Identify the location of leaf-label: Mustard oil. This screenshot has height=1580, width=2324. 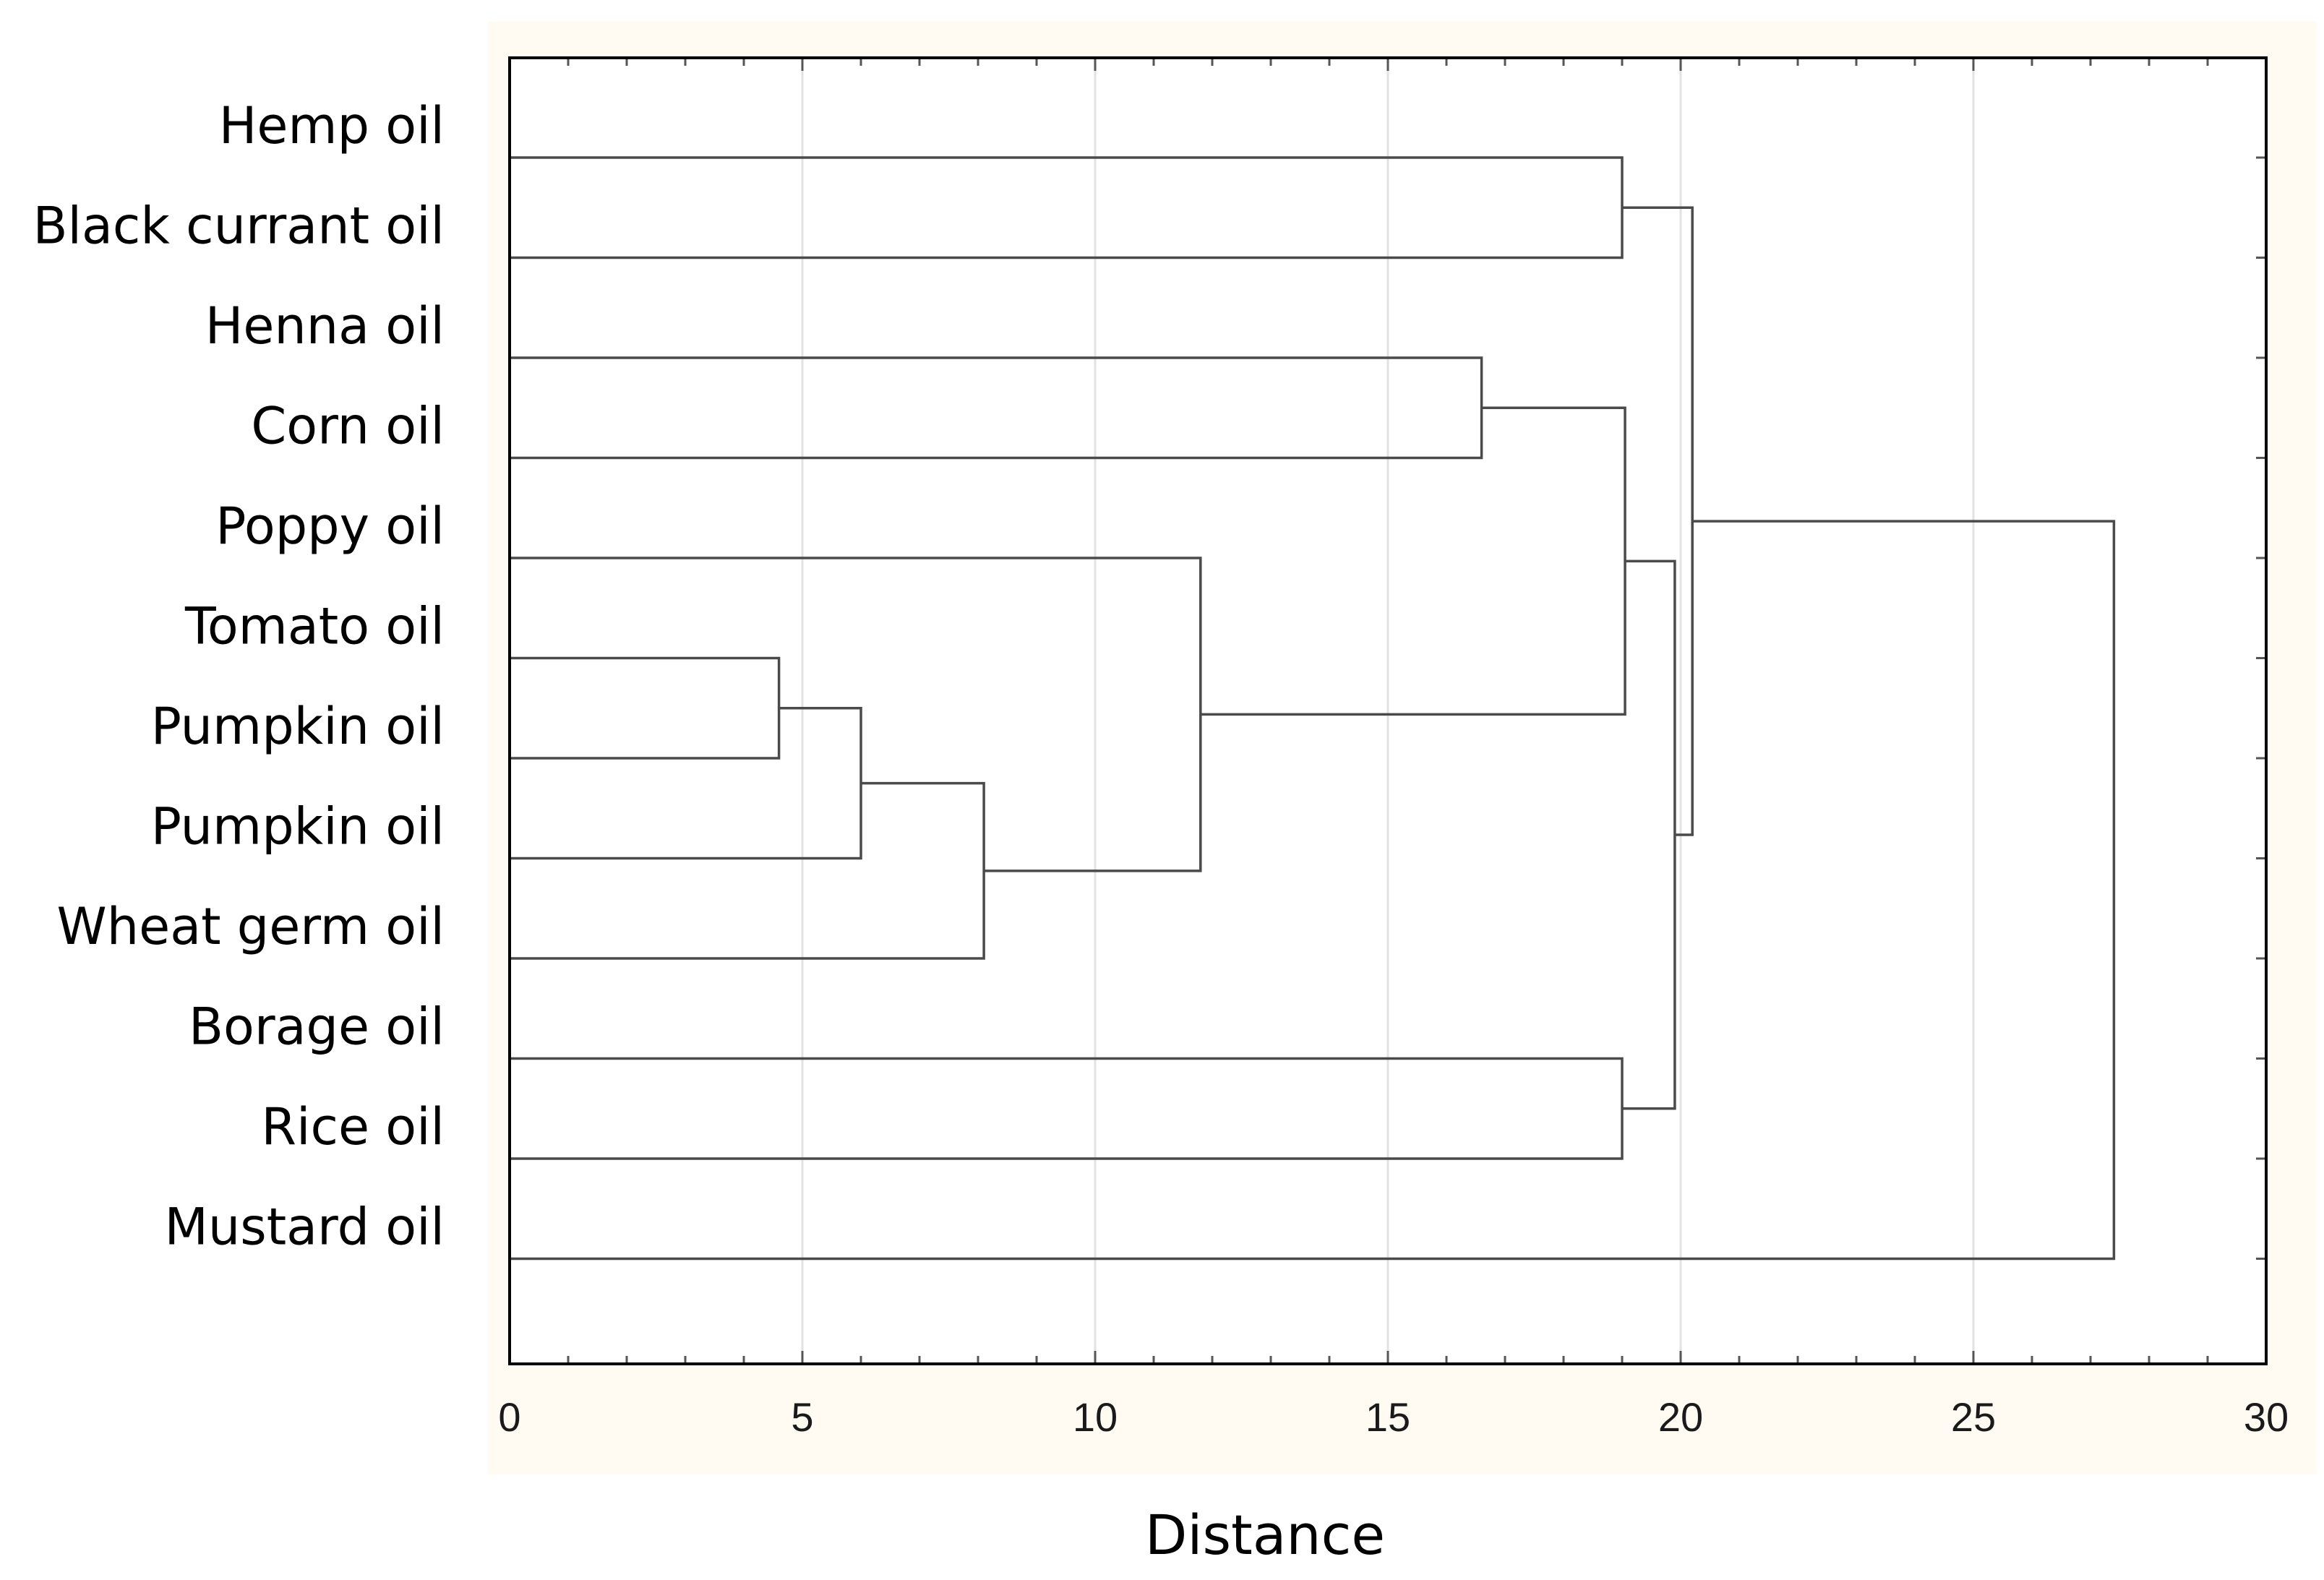
(304, 1227).